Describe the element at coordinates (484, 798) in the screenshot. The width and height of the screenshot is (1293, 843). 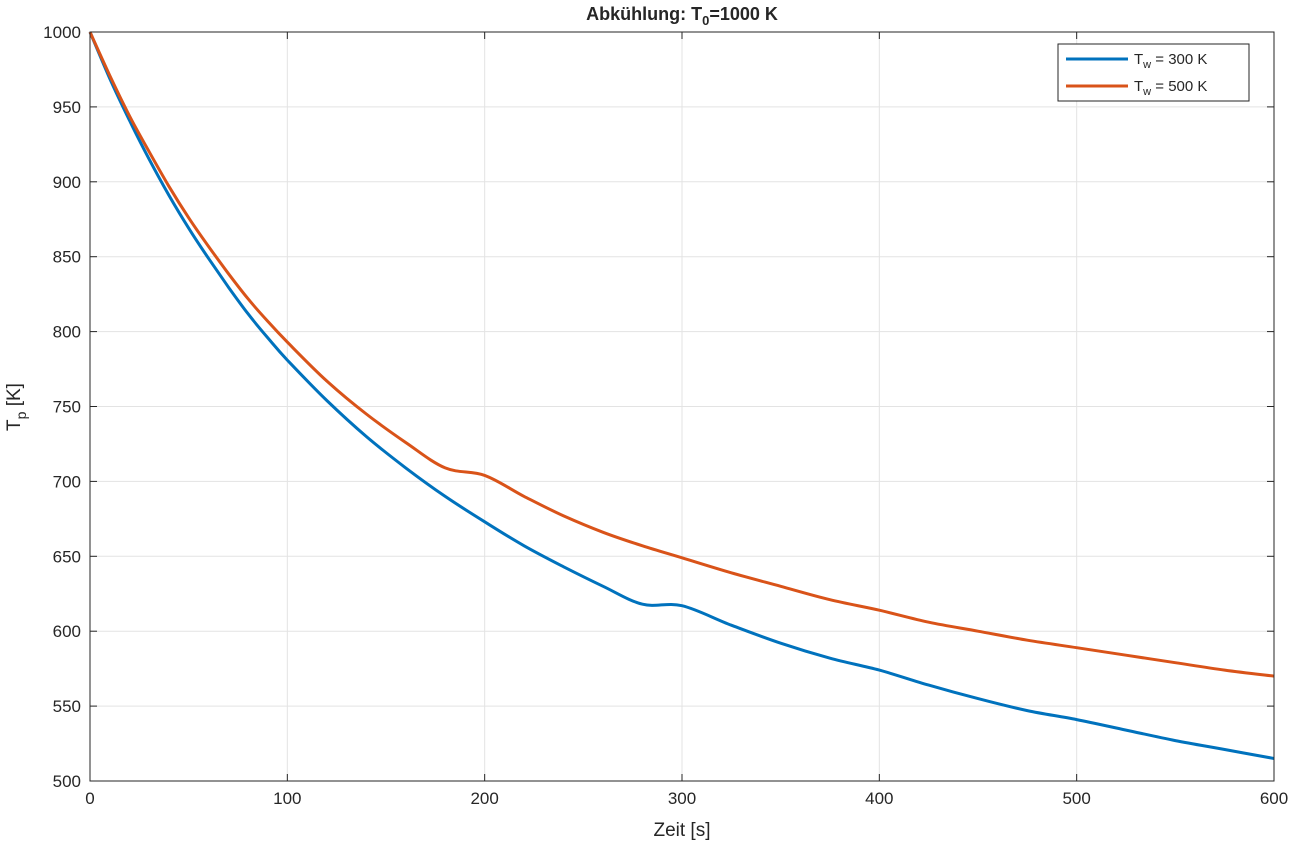
I see `x-tick-label: 200` at that location.